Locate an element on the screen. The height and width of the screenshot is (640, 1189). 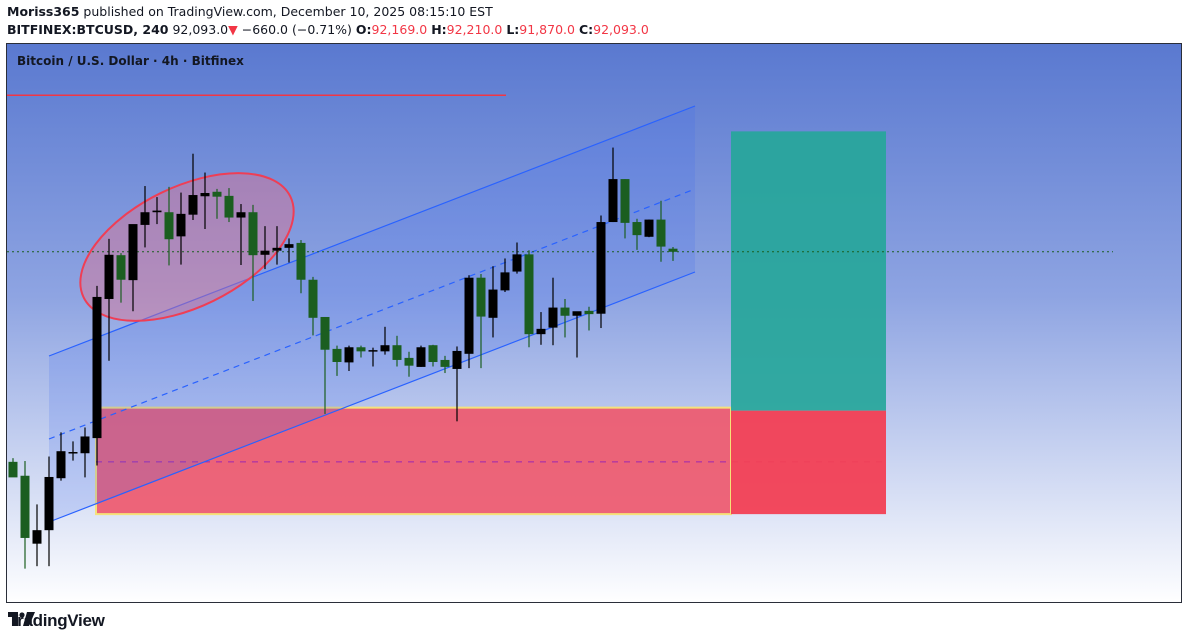
low-label: L: is located at coordinates (513, 29).